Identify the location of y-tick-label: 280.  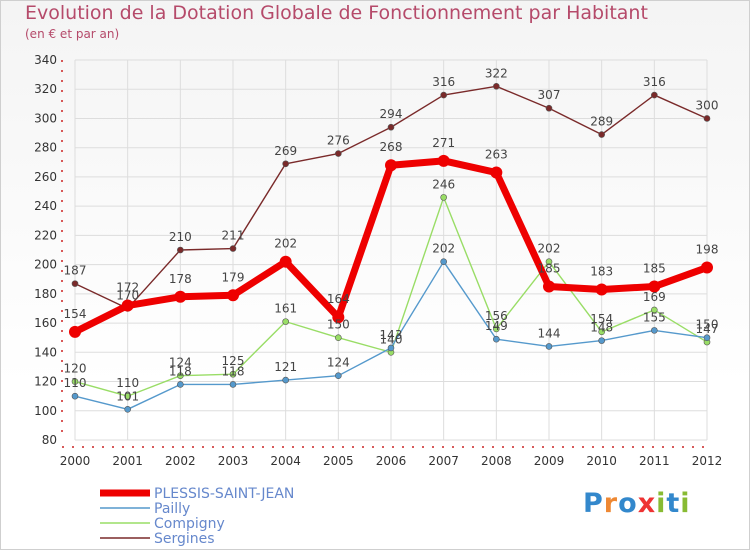
(45, 148).